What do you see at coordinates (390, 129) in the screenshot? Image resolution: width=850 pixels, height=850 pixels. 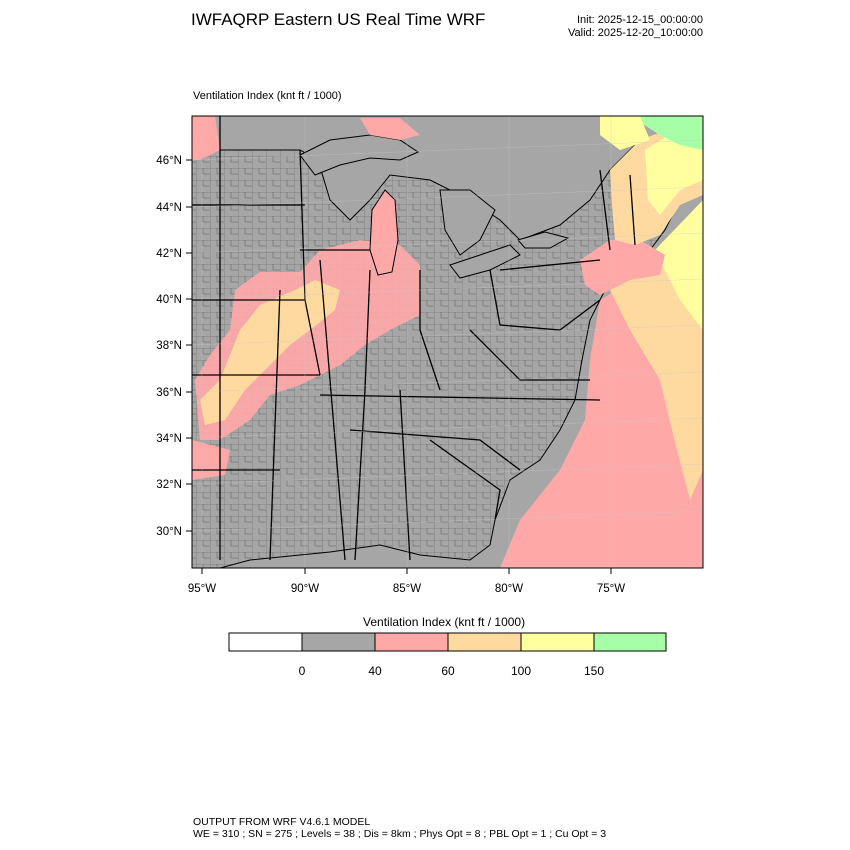 I see `superior-north-pink` at bounding box center [390, 129].